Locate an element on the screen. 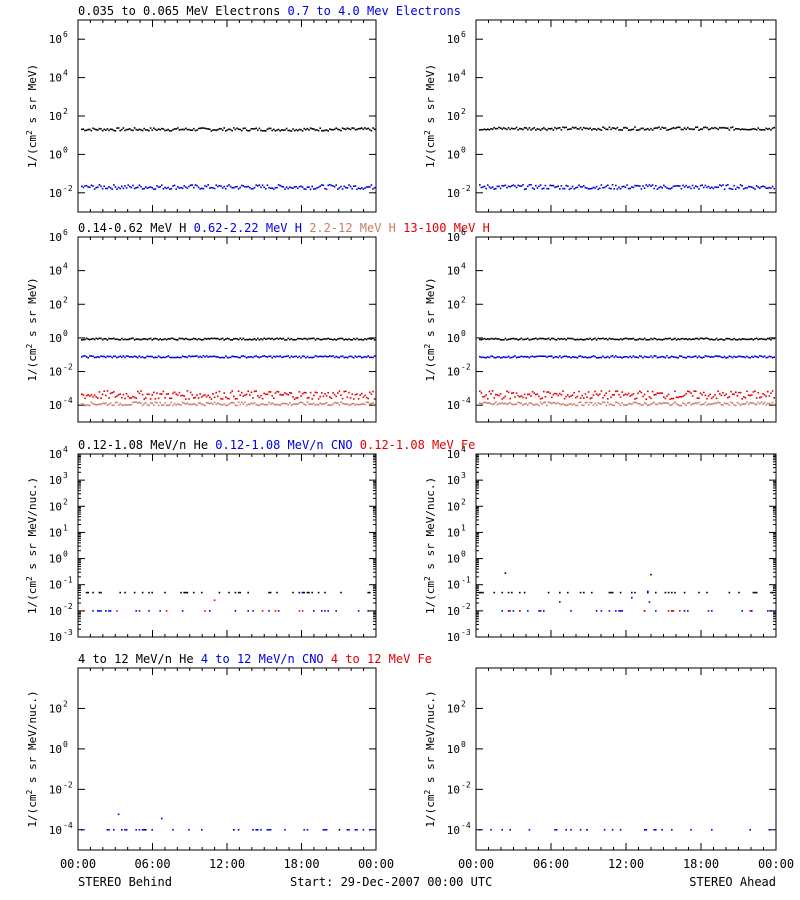  plot-frame is located at coordinates (227, 759).